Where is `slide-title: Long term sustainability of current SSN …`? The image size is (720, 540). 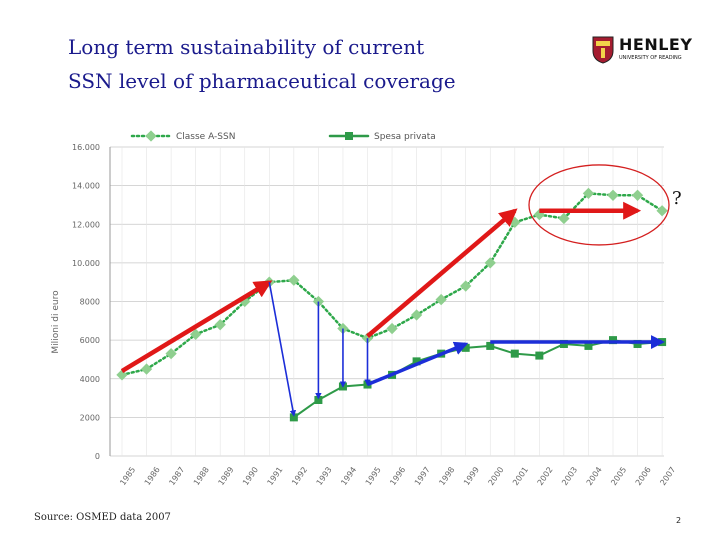
slide-title: Long term sustainability of current SSN … is located at coordinates (308, 64).